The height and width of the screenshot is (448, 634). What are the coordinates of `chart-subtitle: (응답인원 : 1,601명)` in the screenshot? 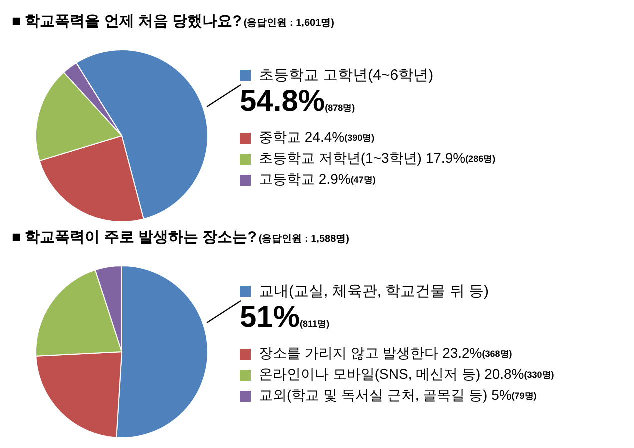 It's located at (289, 23).